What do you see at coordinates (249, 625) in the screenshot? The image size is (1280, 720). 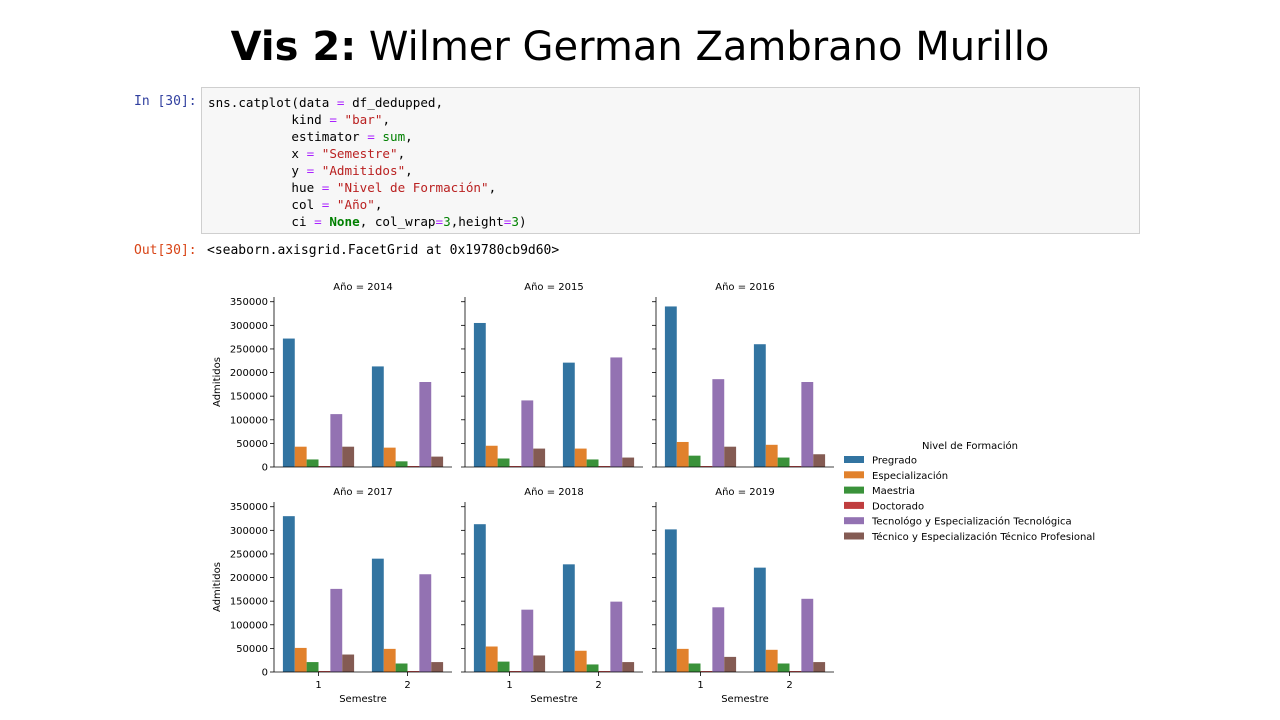 I see `y-tick-label: 100000` at bounding box center [249, 625].